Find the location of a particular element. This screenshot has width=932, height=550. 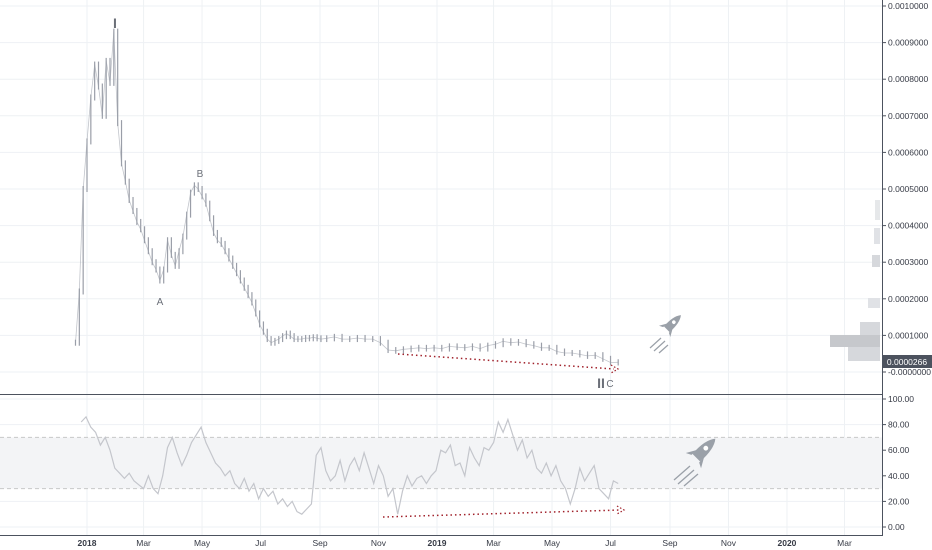

price-tick-label: 0.0008000 is located at coordinates (908, 79).